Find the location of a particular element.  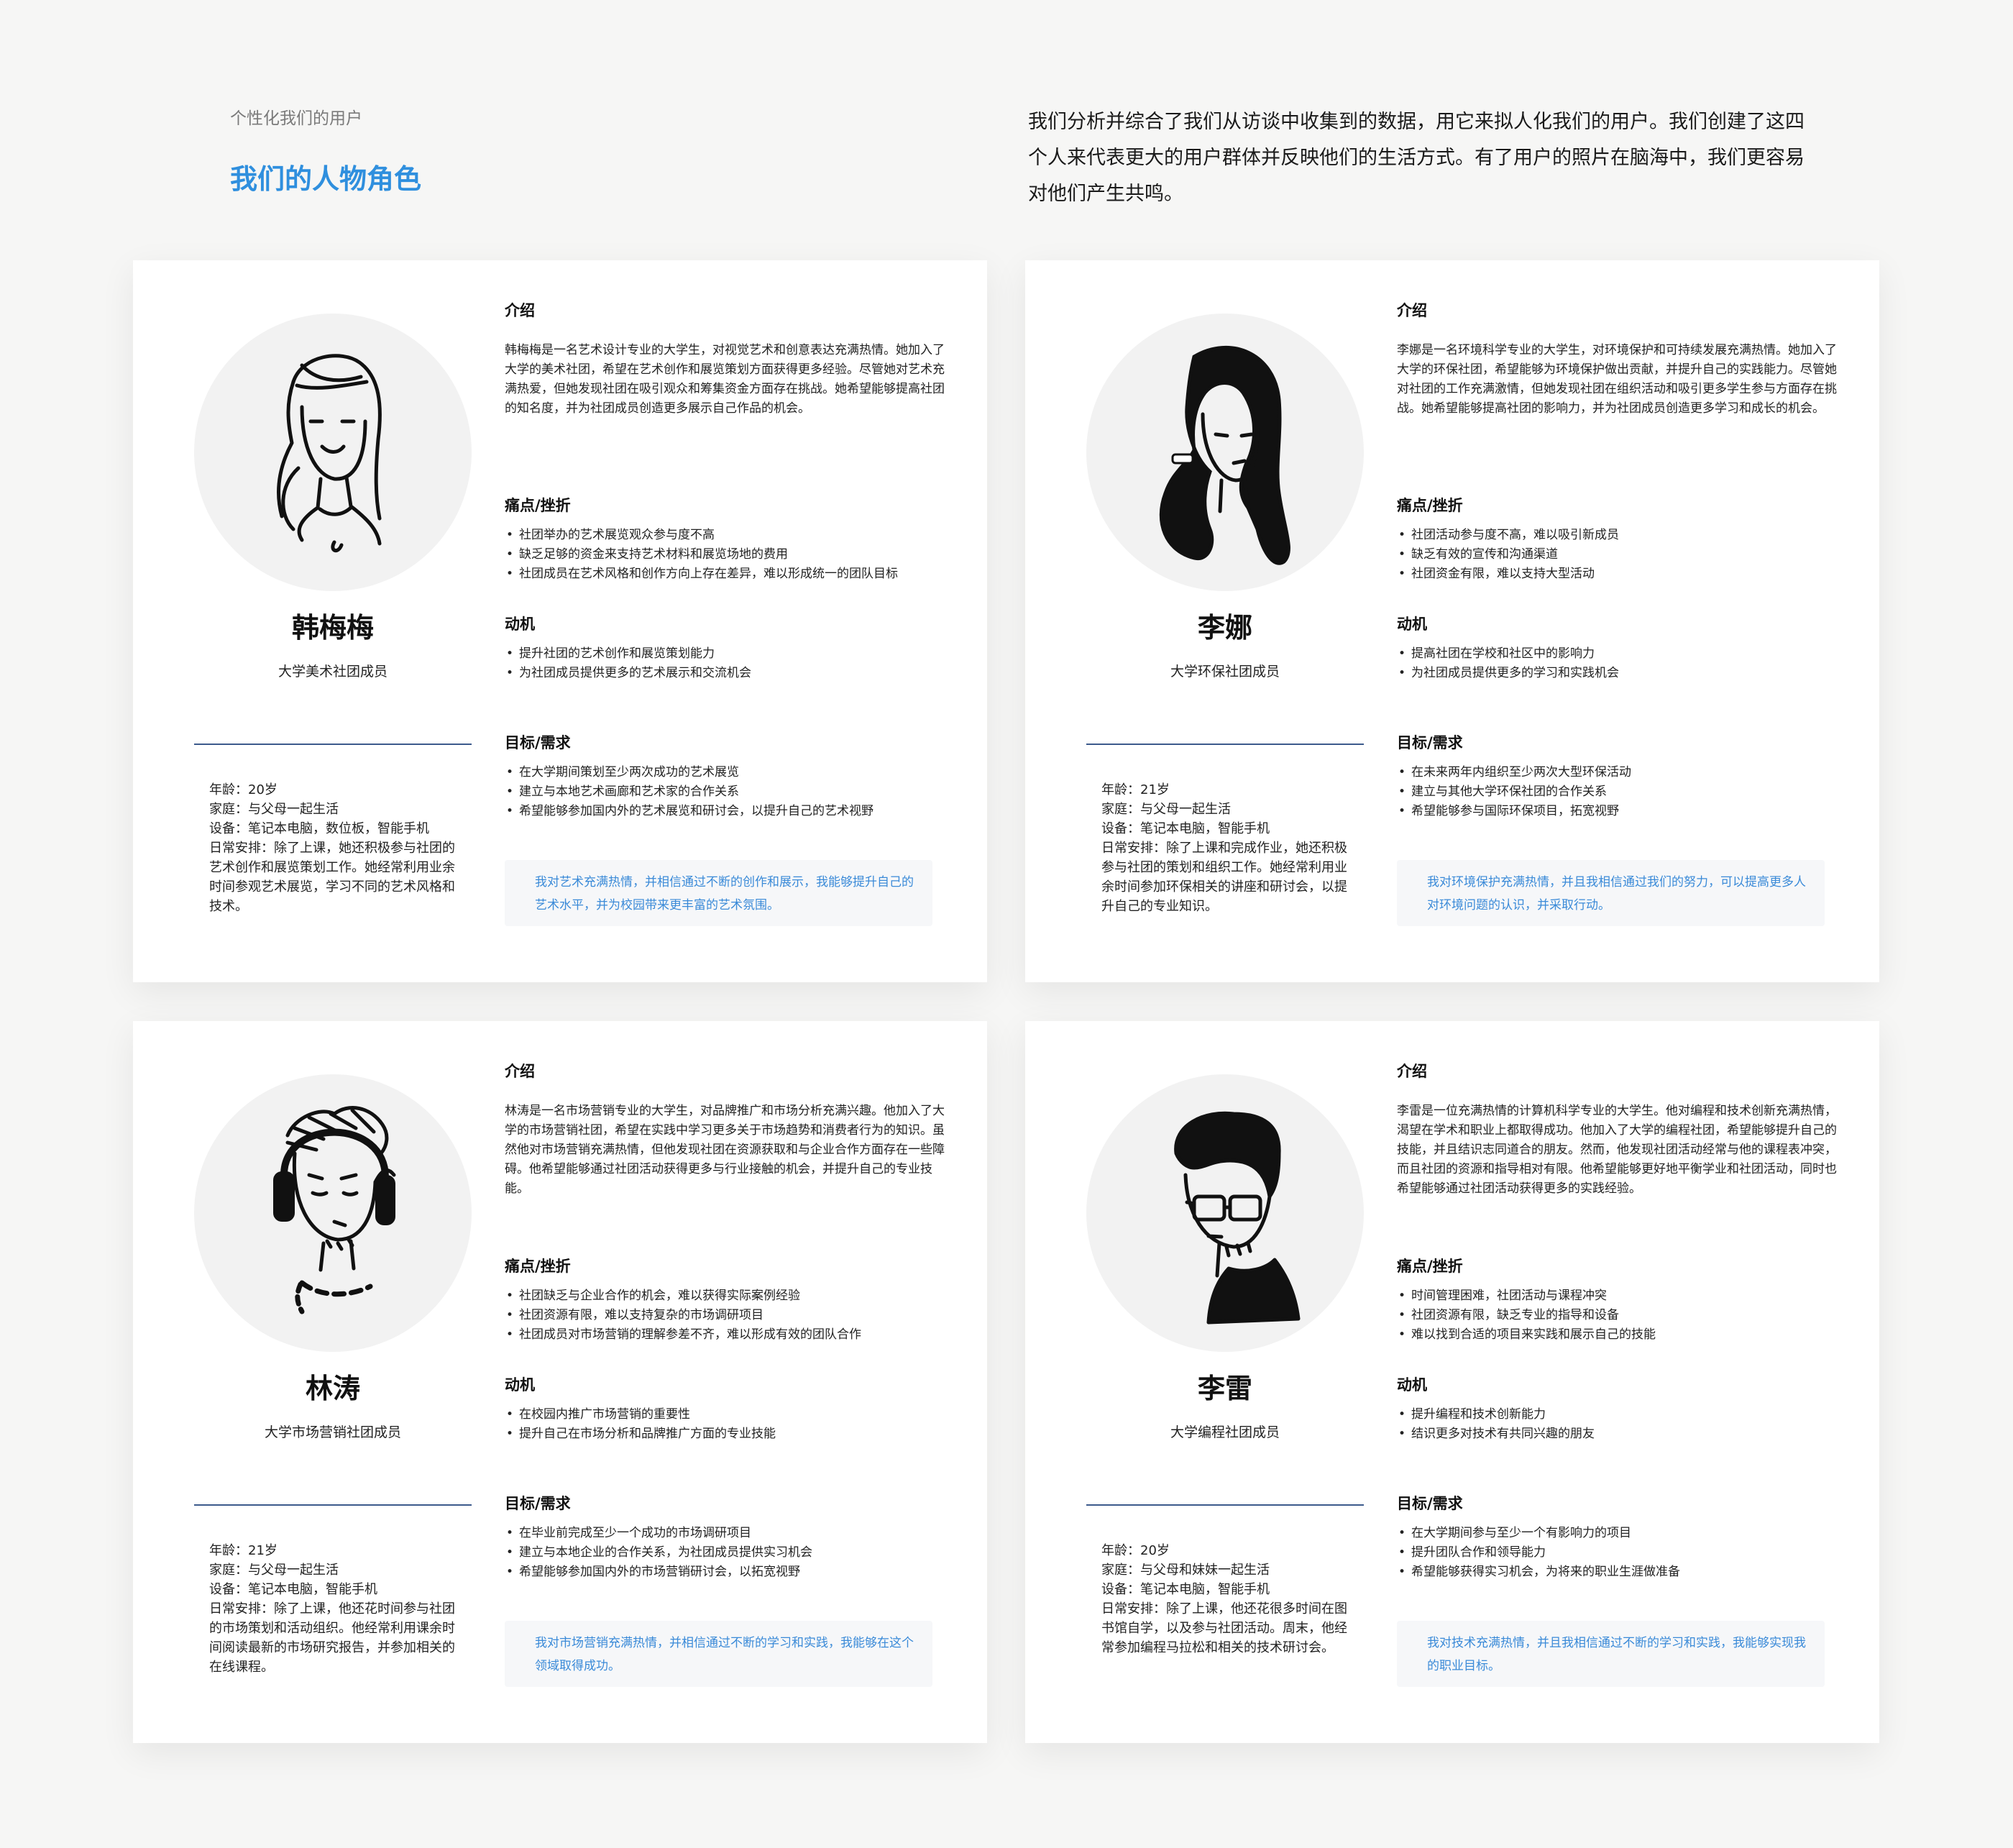

pain-item: 社团资金有限，难以支持大型活动 is located at coordinates (1627, 574).